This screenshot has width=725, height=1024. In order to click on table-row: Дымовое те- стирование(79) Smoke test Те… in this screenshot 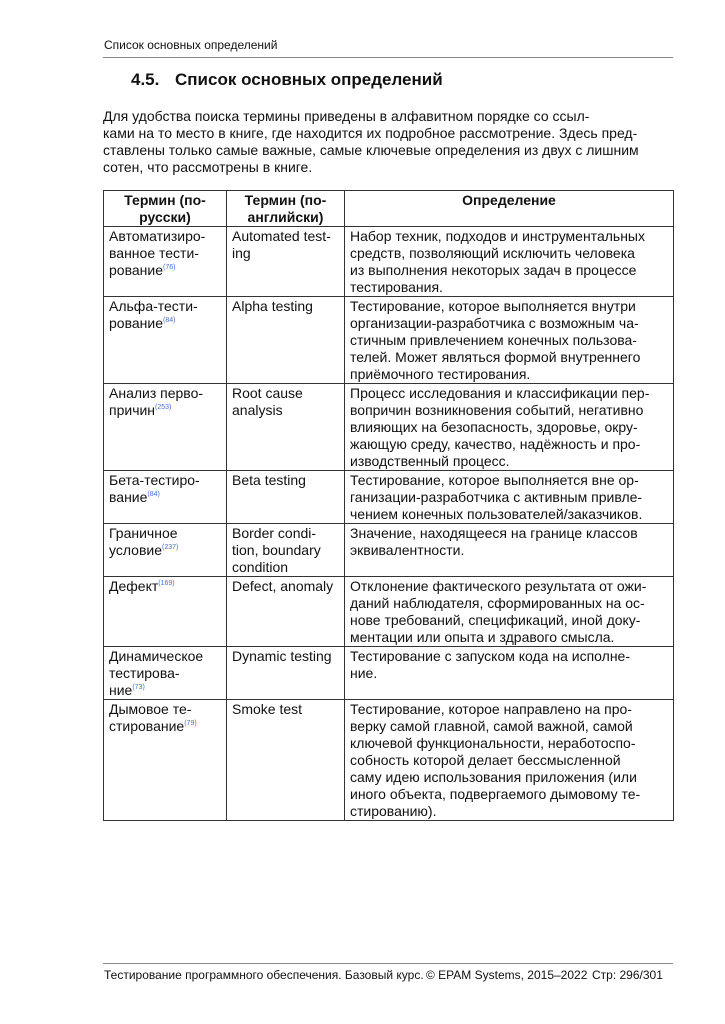, I will do `click(388, 760)`.